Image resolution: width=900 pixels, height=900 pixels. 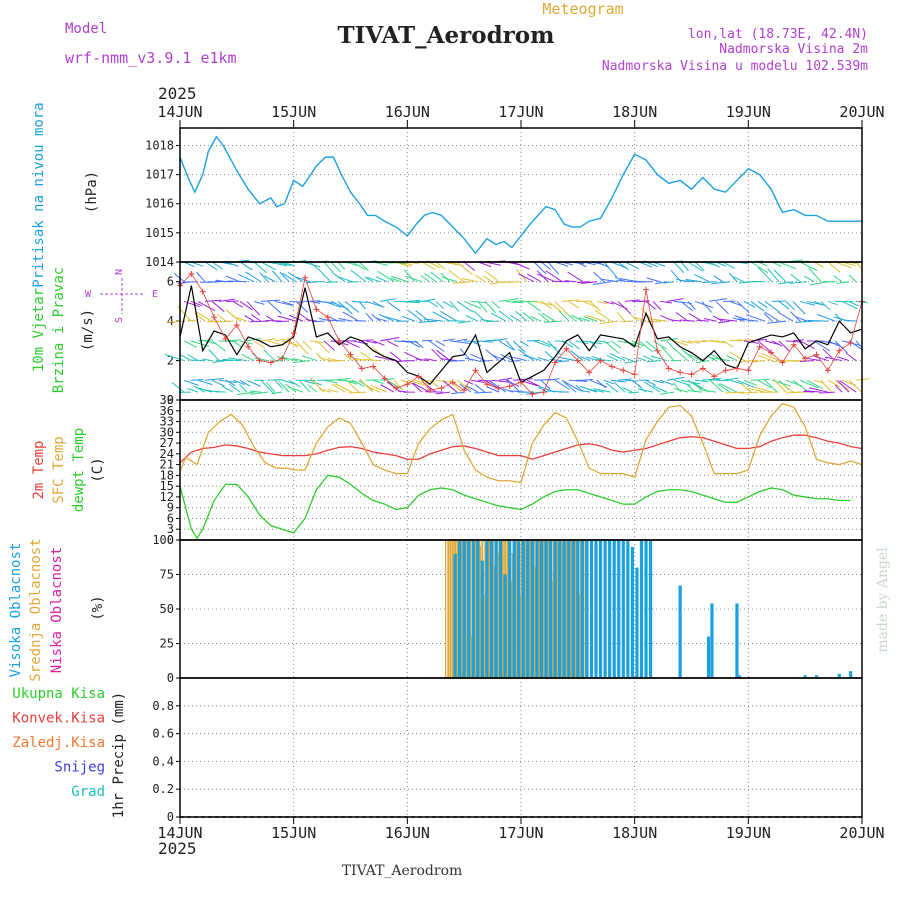 What do you see at coordinates (778, 34) in the screenshot?
I see `lonlat-label: lon,lat (18.73E, 42.4N)` at bounding box center [778, 34].